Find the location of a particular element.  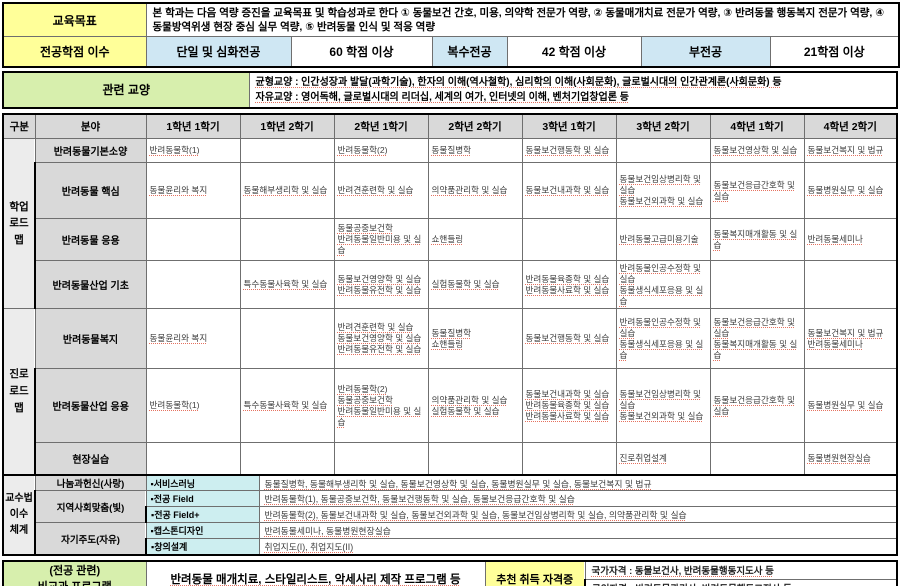

credit-type-double: 복수전공 is located at coordinates (469, 52).